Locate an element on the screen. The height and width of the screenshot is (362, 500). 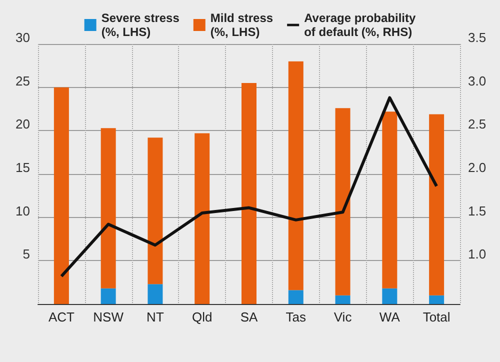
x-tick-label: Total is located at coordinates (436, 317).